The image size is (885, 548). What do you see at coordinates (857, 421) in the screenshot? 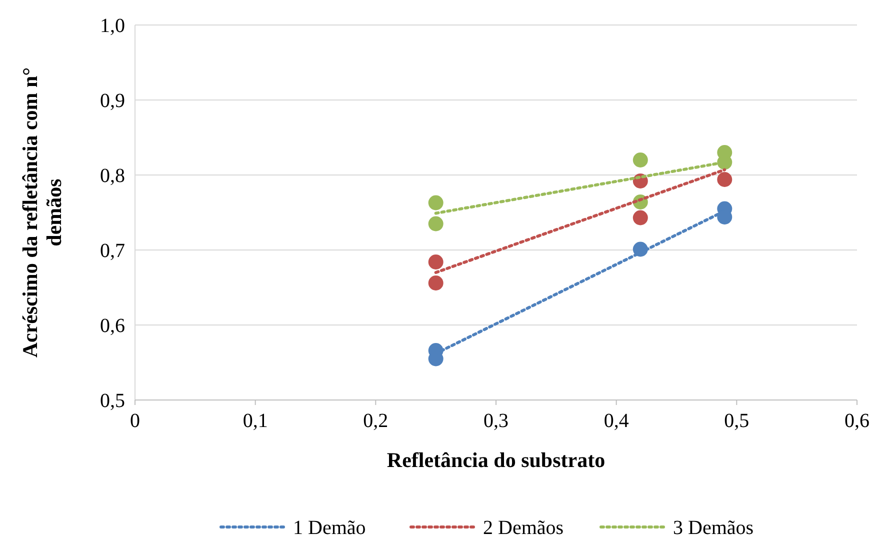
I see `x-tick-label: 0,6` at bounding box center [857, 421].